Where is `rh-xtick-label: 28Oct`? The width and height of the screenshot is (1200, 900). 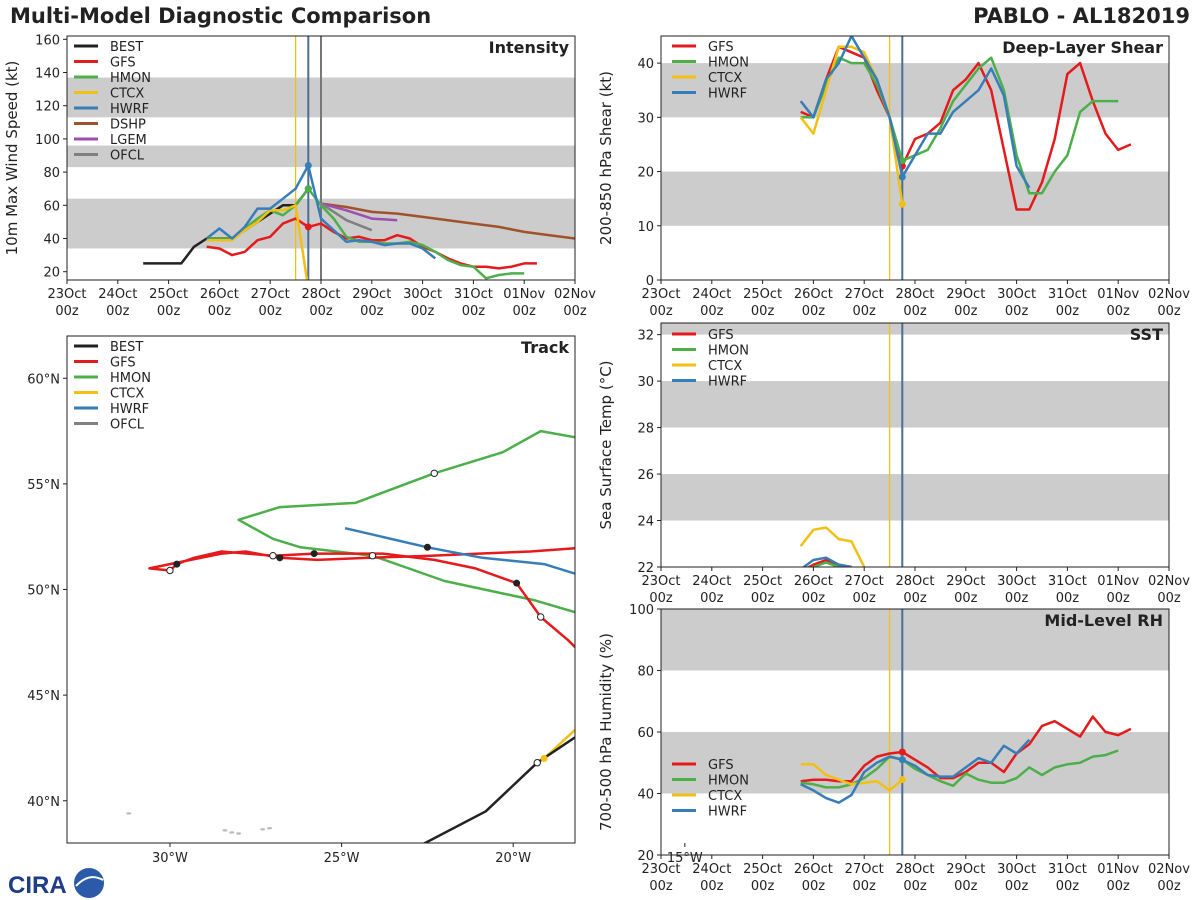 rh-xtick-label: 28Oct is located at coordinates (914, 869).